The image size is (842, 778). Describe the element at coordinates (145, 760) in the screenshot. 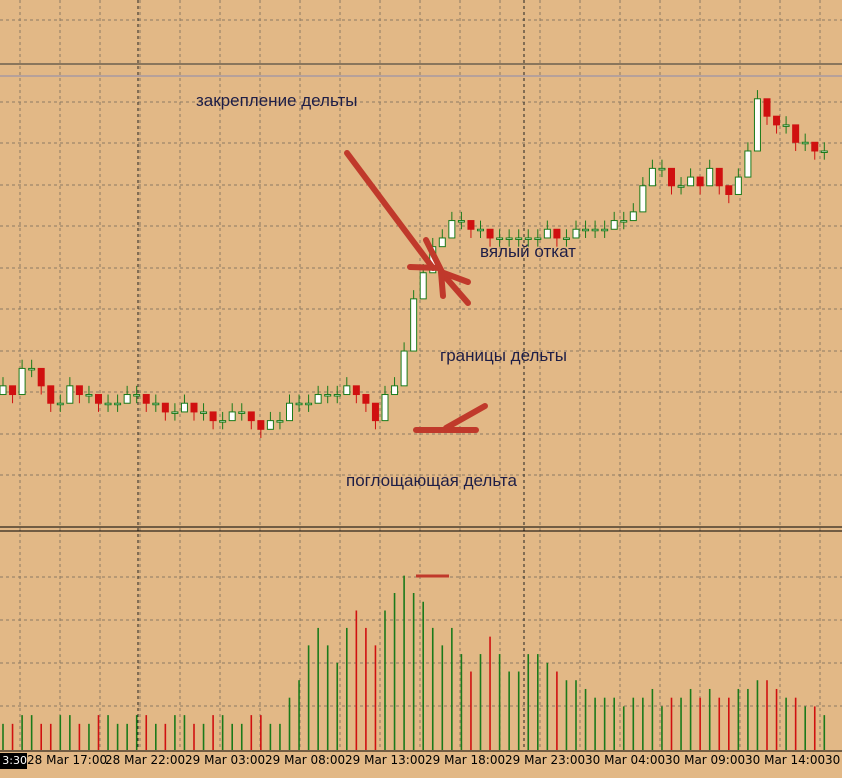

I see `time-axis-label: 28 Mar 22:00` at that location.